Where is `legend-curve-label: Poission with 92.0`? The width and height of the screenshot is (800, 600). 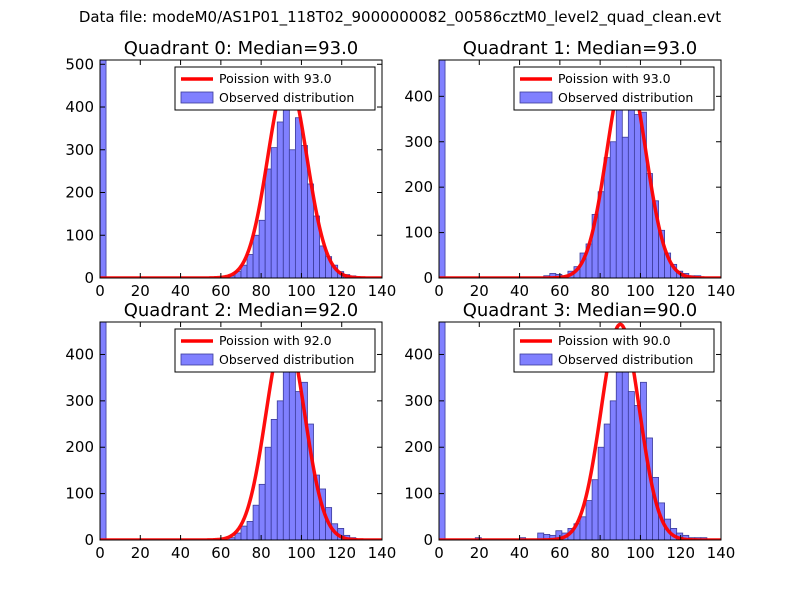
legend-curve-label: Poission with 92.0 is located at coordinates (275, 340).